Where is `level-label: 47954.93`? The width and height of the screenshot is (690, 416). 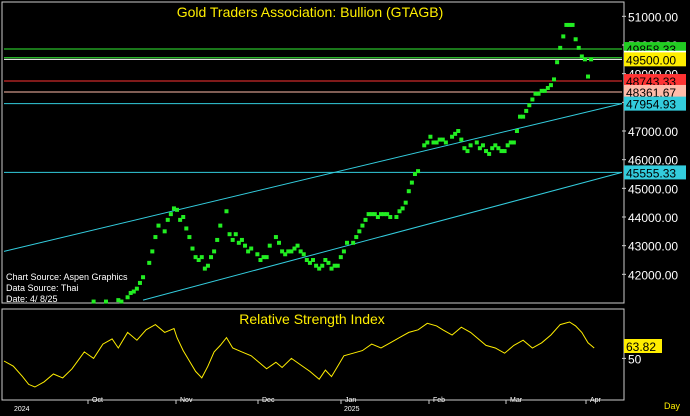
level-label: 47954.93 is located at coordinates (651, 105).